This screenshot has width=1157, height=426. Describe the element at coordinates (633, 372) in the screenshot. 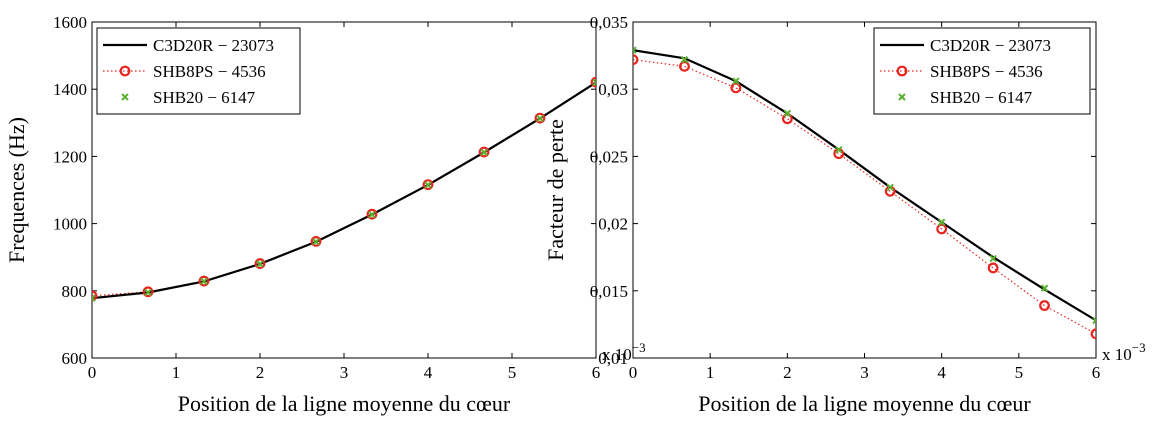

I see `x-tick-label: 0` at that location.